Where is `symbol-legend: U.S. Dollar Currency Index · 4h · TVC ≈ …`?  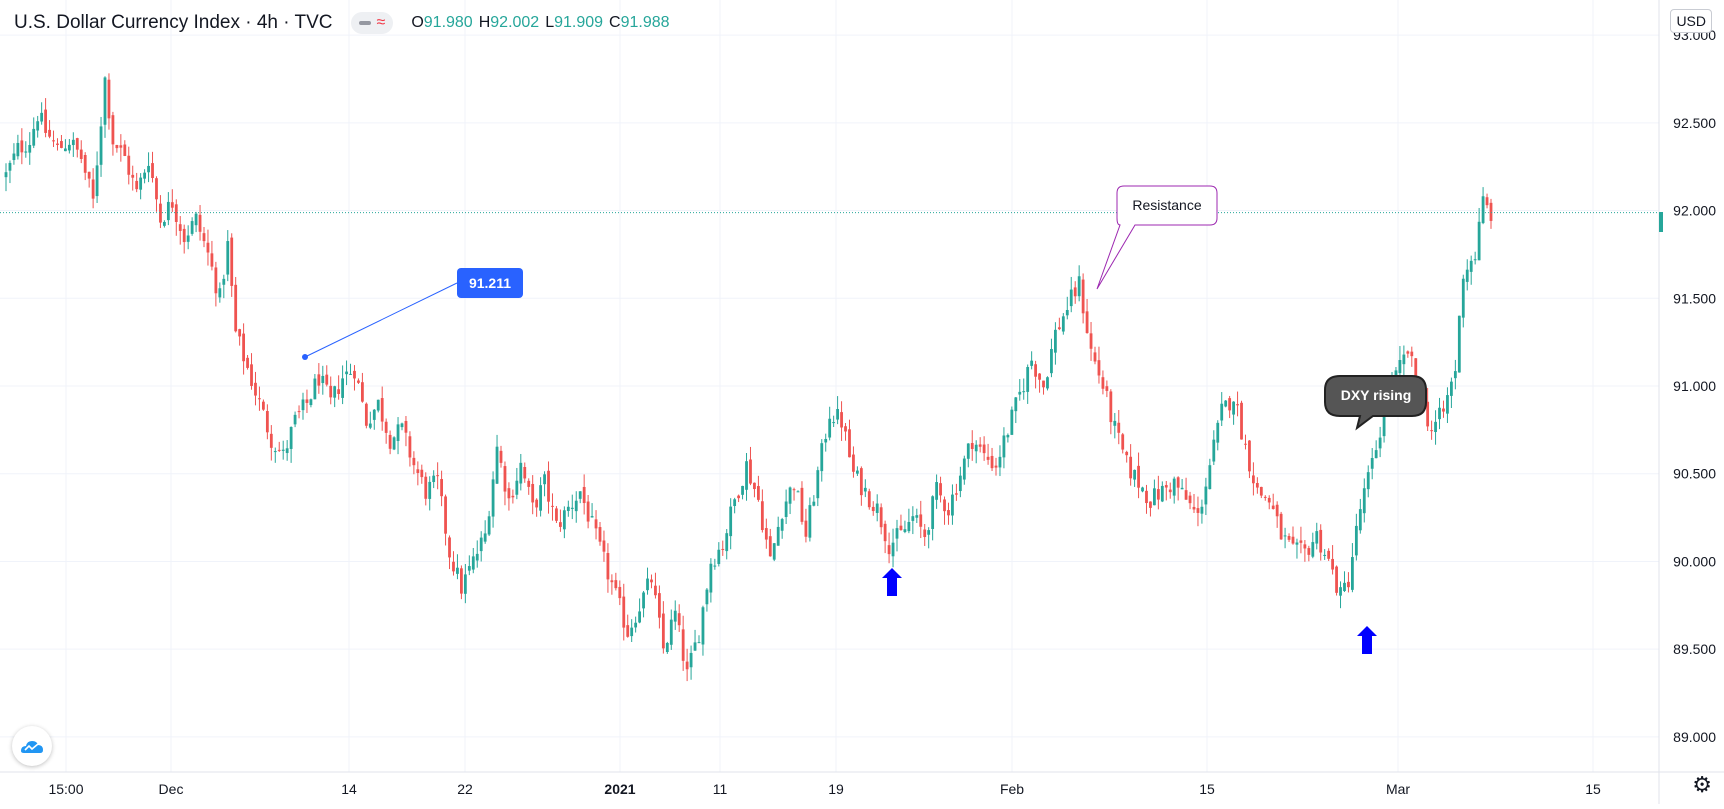
symbol-legend: U.S. Dollar Currency Index · 4h · TVC ≈ … is located at coordinates (345, 23).